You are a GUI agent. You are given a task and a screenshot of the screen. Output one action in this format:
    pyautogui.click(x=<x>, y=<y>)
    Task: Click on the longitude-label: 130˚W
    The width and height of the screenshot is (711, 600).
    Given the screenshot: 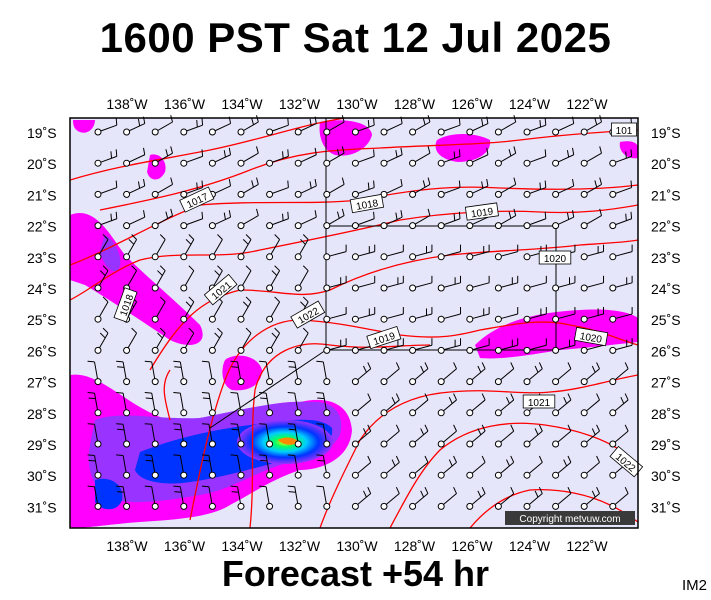 What is the action you would take?
    pyautogui.click(x=357, y=104)
    